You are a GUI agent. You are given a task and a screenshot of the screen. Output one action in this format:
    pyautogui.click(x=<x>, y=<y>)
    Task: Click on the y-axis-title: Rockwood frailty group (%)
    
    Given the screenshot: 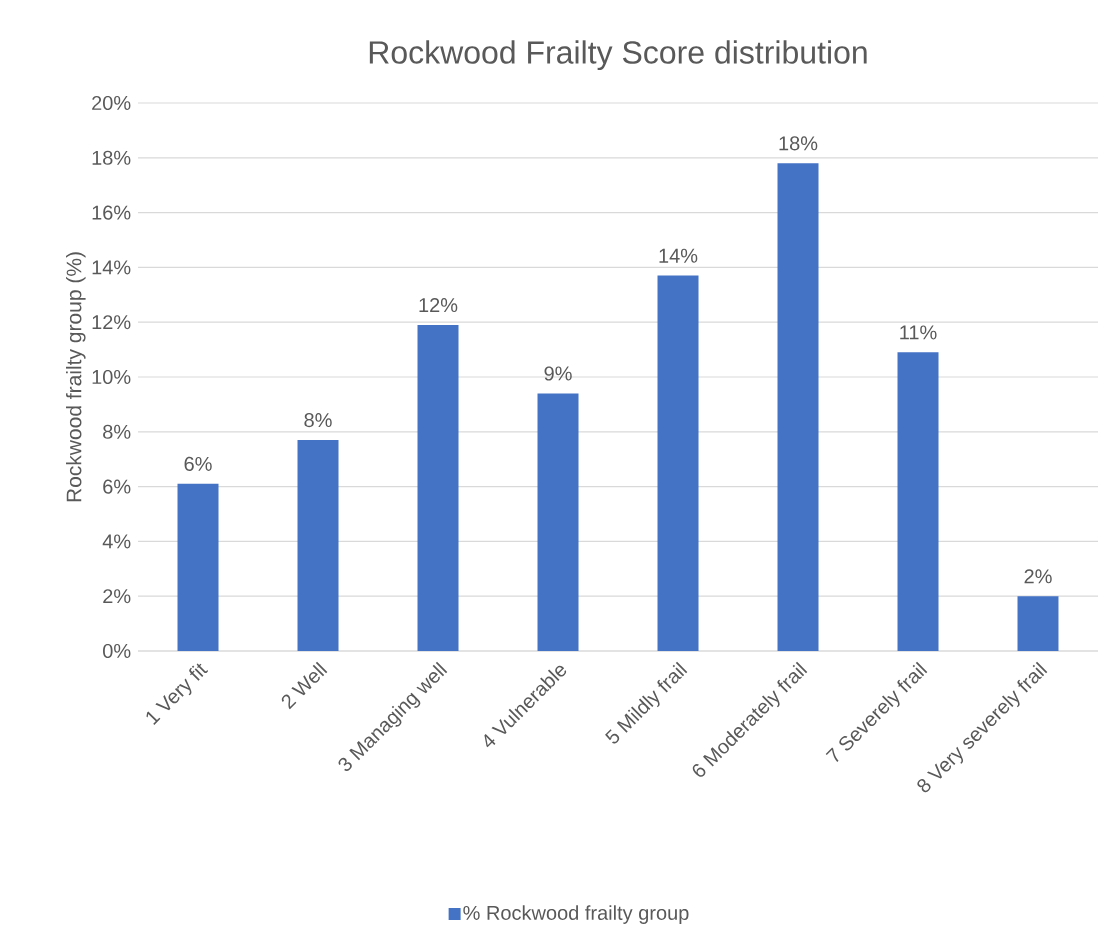 What is the action you would take?
    pyautogui.click(x=76, y=377)
    